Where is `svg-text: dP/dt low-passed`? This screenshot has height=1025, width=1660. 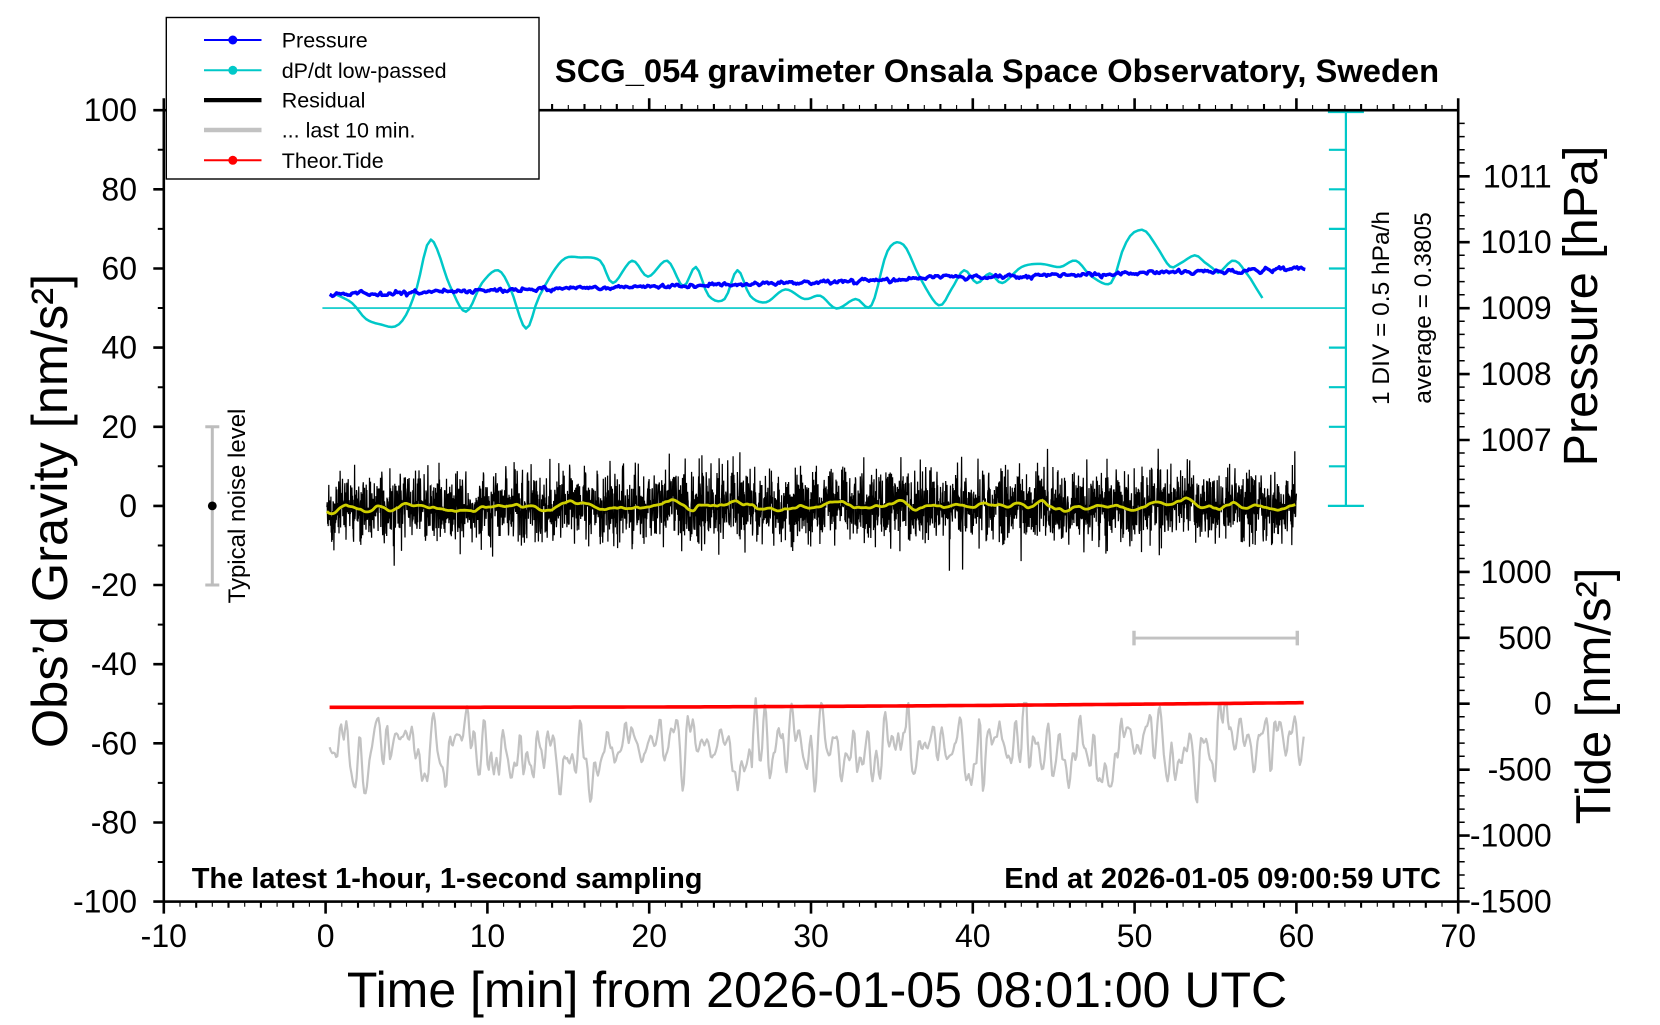
svg-text: dP/dt low-passed is located at coordinates (364, 71).